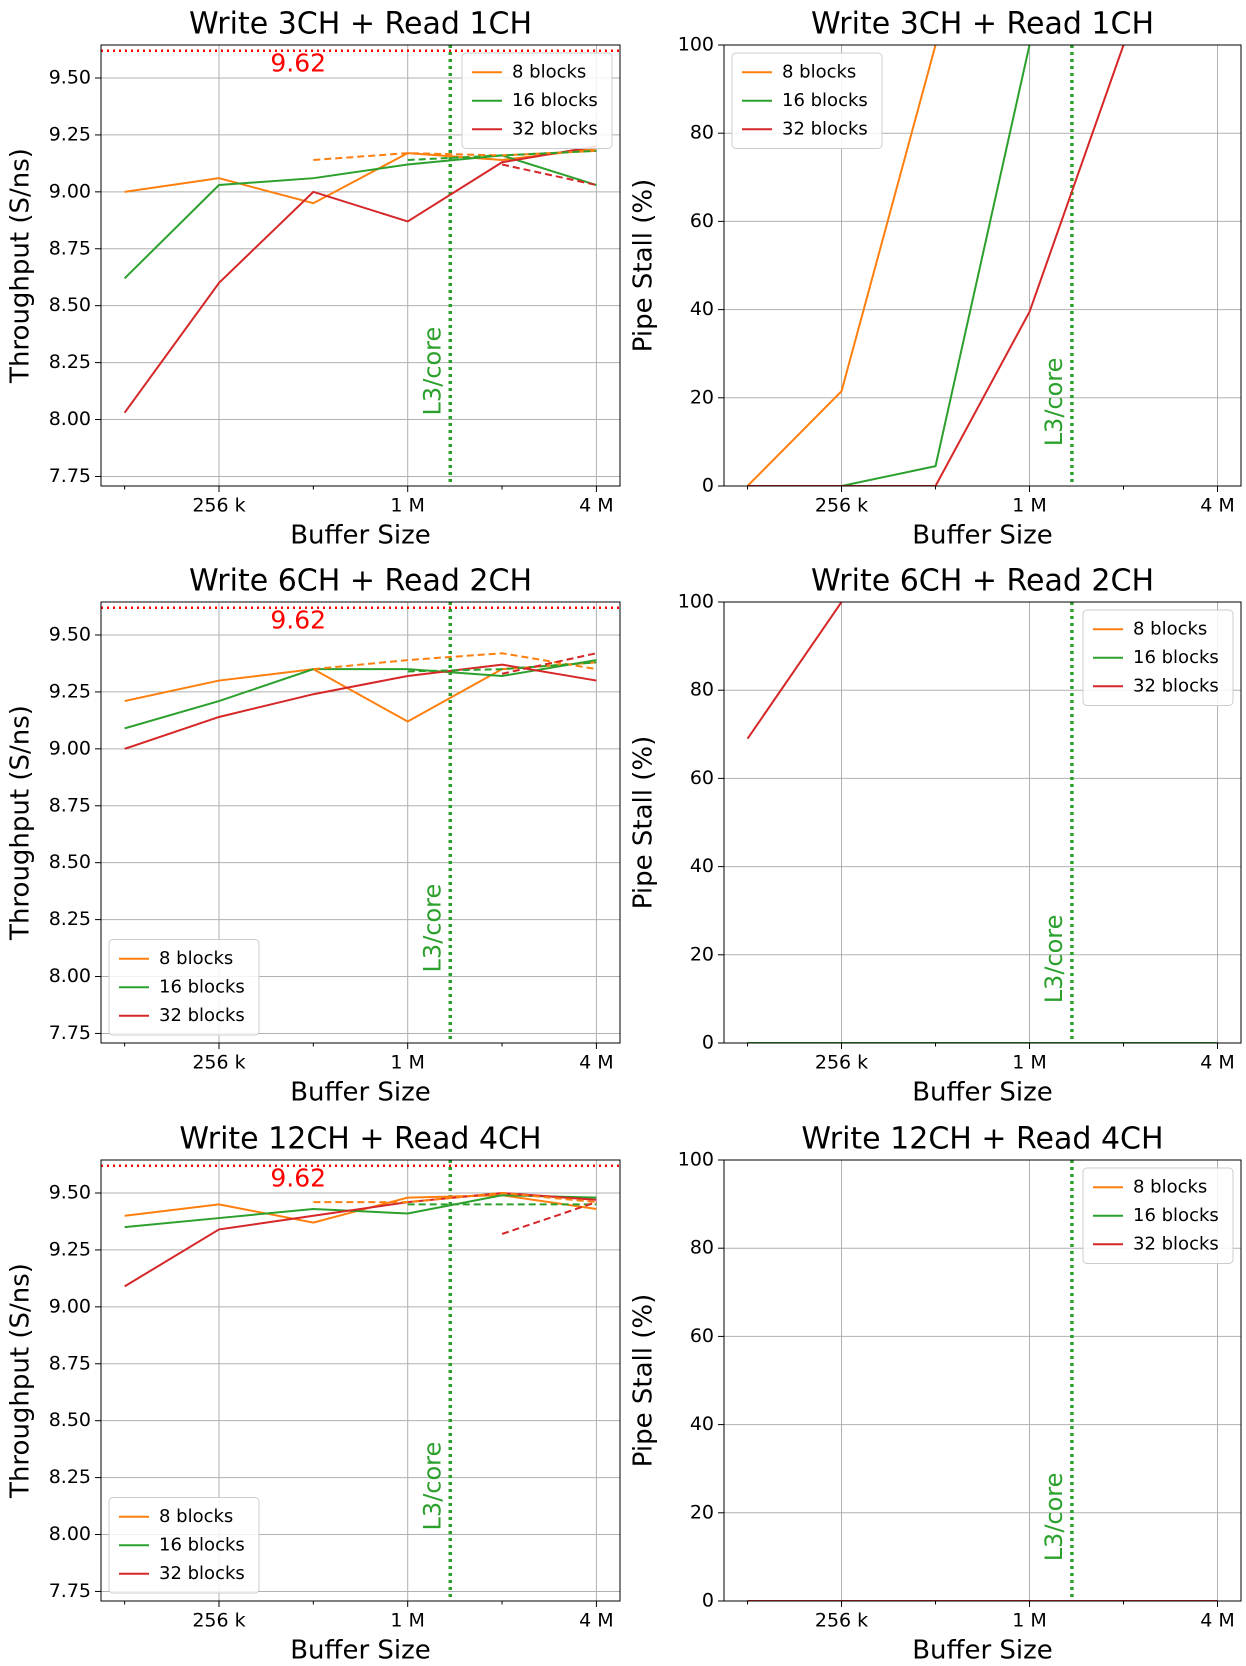 This screenshot has height=1666, width=1246. Describe the element at coordinates (70, 1193) in the screenshot. I see `y-tick-label: 9.50` at that location.